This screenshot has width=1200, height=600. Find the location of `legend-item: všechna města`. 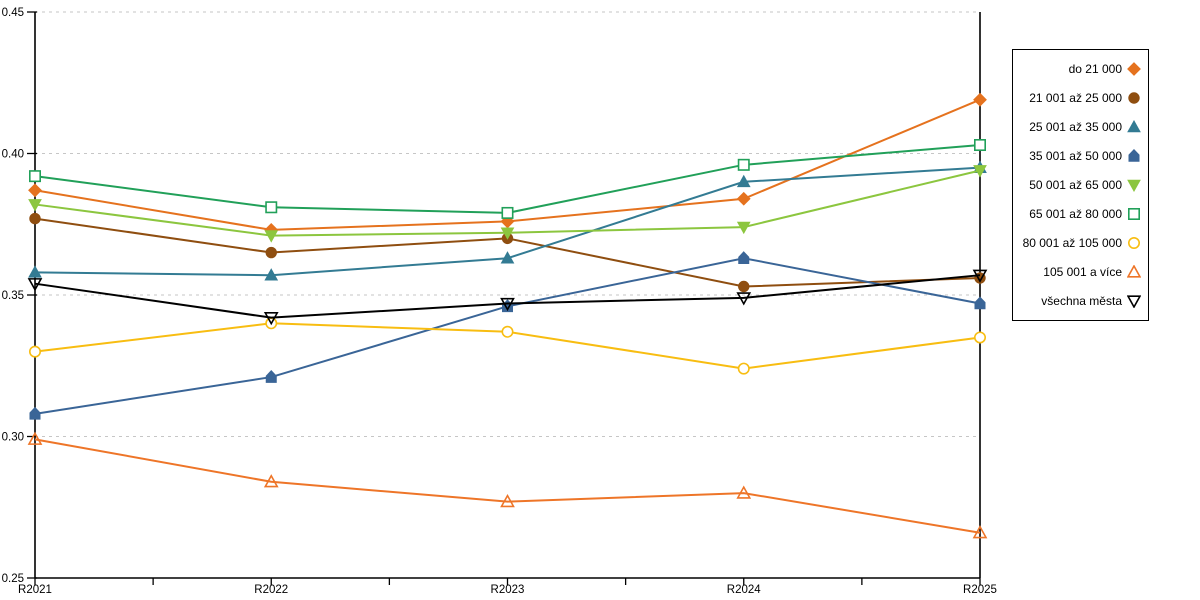

legend-item: všechna města is located at coordinates (1079, 301).